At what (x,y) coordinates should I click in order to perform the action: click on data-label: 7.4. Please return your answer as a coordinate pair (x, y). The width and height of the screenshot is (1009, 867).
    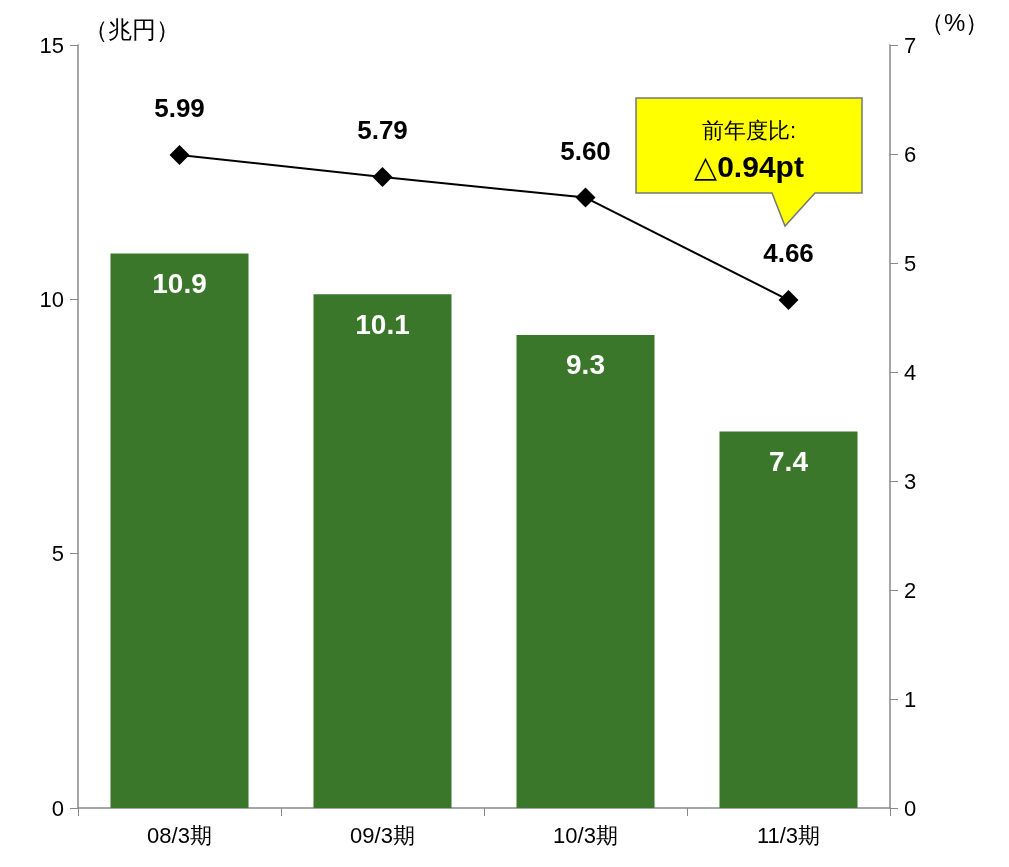
    Looking at the image, I should click on (789, 462).